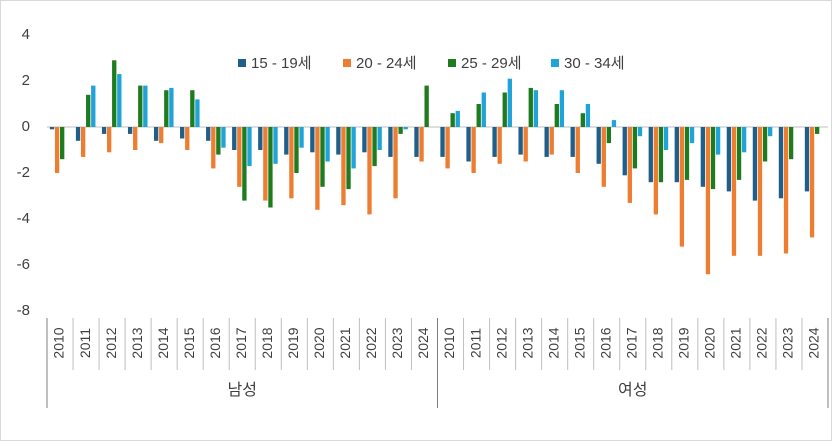 The image size is (832, 441). Describe the element at coordinates (736, 342) in the screenshot. I see `x-tick-label: 2021` at that location.